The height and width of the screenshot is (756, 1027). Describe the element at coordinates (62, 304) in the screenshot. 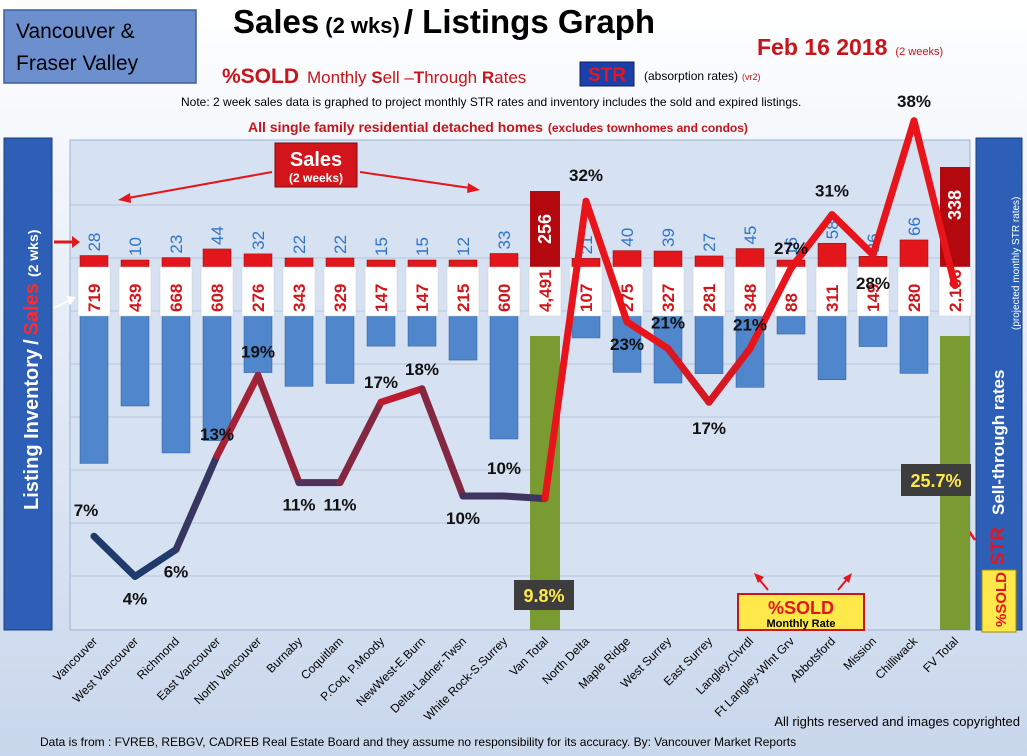

I see `left-inventory-arrow` at that location.